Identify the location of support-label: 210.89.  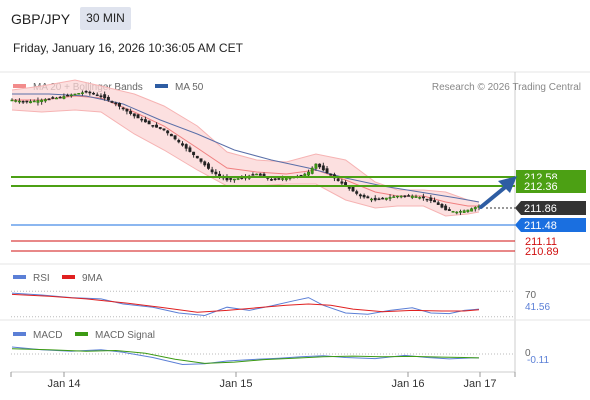
(542, 252).